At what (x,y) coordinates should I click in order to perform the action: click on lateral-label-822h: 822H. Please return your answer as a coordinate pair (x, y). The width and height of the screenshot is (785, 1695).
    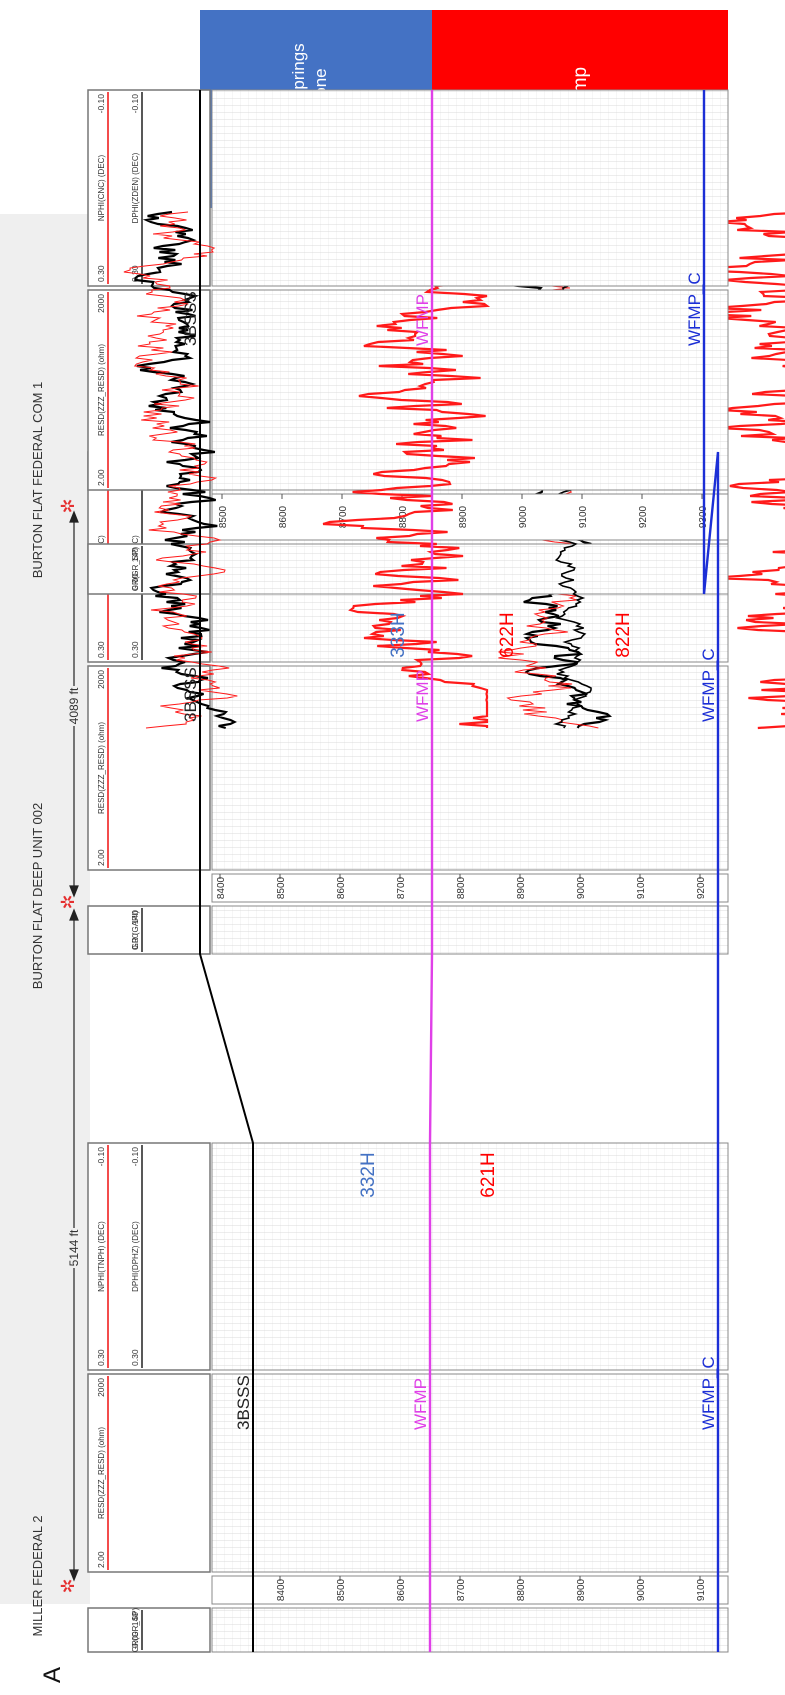
    Looking at the image, I should click on (623, 634).